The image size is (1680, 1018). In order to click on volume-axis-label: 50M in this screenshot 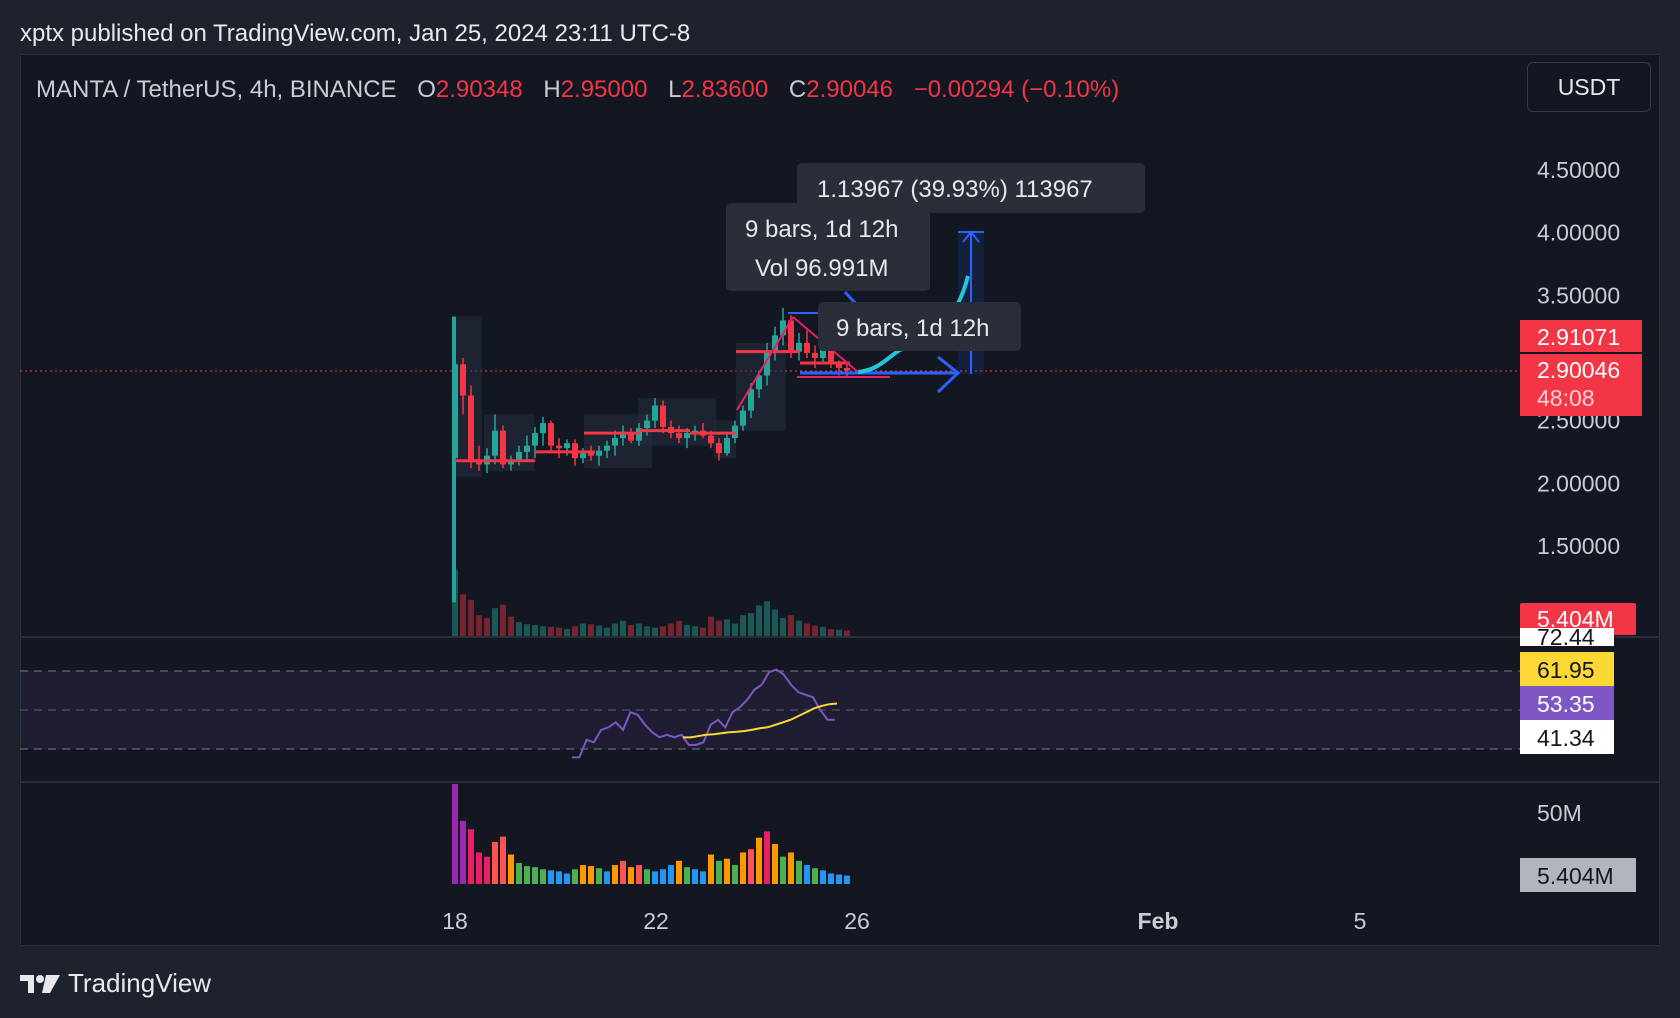, I will do `click(1559, 813)`.